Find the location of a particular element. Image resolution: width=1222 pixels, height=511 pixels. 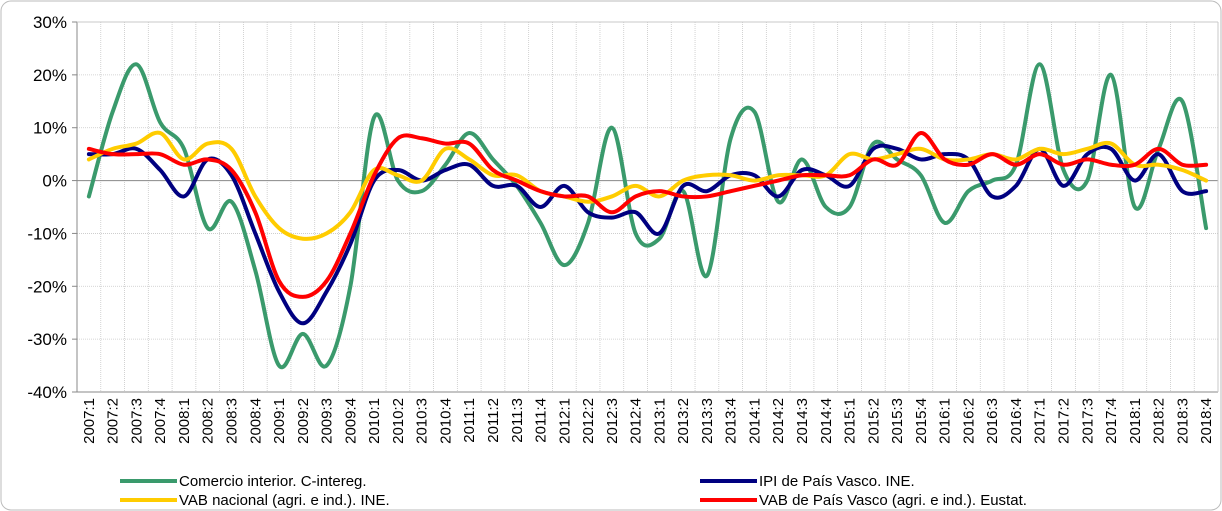

x-tick-label: 2014:4 is located at coordinates (826, 421).